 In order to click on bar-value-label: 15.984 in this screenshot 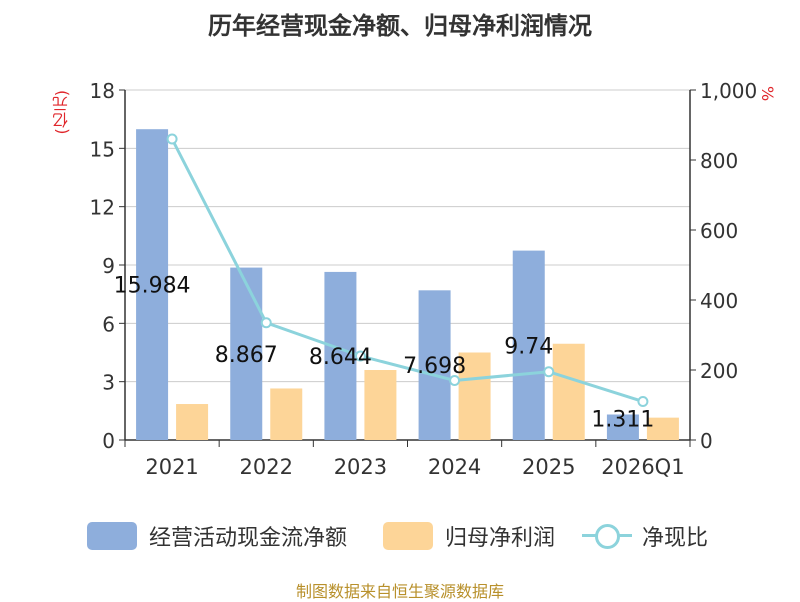, I will do `click(152, 286)`.